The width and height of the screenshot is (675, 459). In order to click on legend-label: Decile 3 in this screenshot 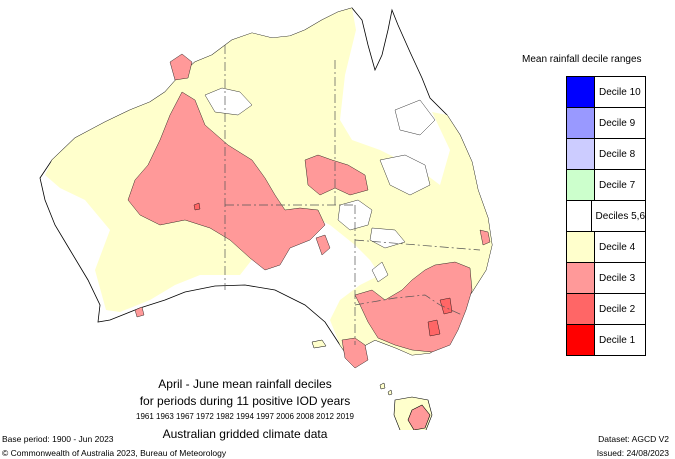, I will do `click(617, 278)`.